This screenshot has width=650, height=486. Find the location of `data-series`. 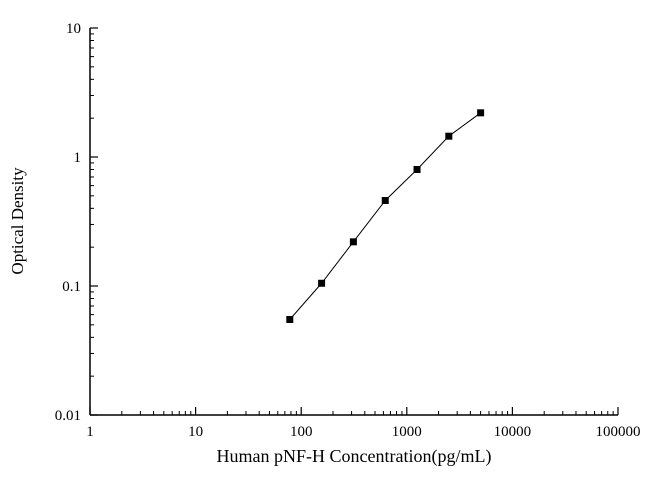

data-series is located at coordinates (385, 216).